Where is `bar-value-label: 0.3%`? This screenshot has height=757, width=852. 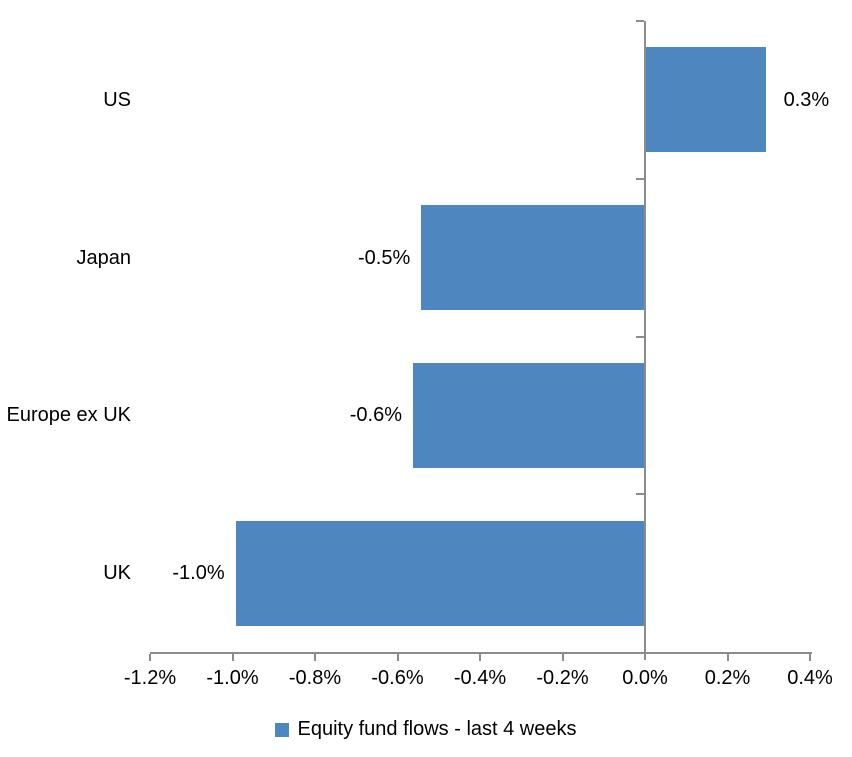
bar-value-label: 0.3% is located at coordinates (806, 99).